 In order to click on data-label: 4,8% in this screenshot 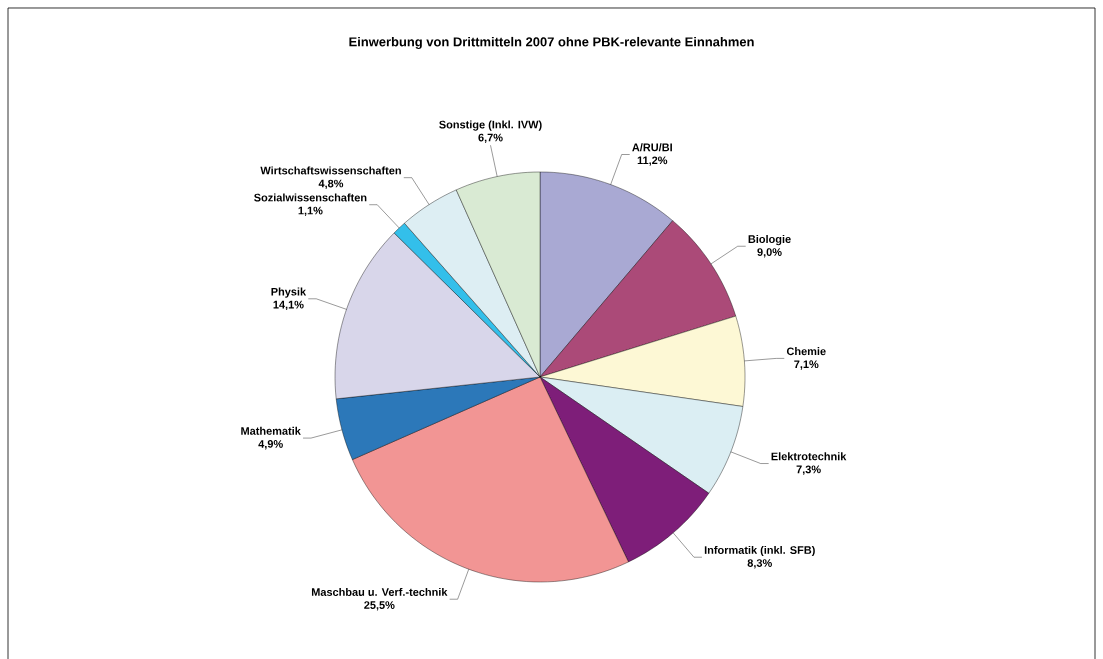, I will do `click(331, 184)`.